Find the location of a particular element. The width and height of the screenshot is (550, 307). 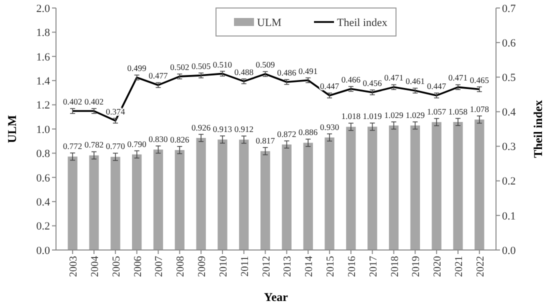

y-tick-label: 2.0 is located at coordinates (43, 8).